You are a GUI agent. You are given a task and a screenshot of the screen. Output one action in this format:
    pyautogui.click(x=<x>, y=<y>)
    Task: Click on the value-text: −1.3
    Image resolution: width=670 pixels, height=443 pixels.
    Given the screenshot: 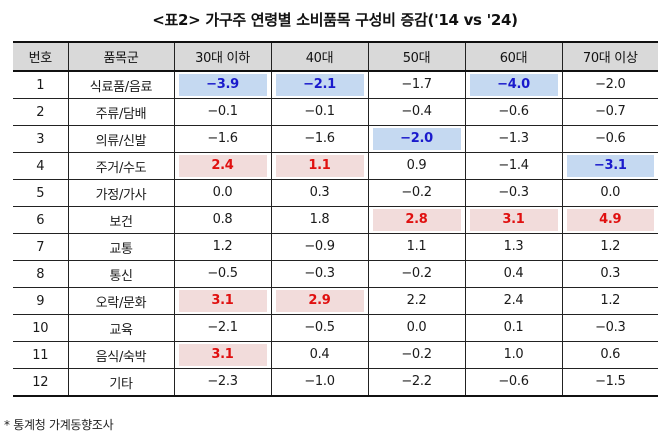 What is the action you would take?
    pyautogui.click(x=513, y=138)
    